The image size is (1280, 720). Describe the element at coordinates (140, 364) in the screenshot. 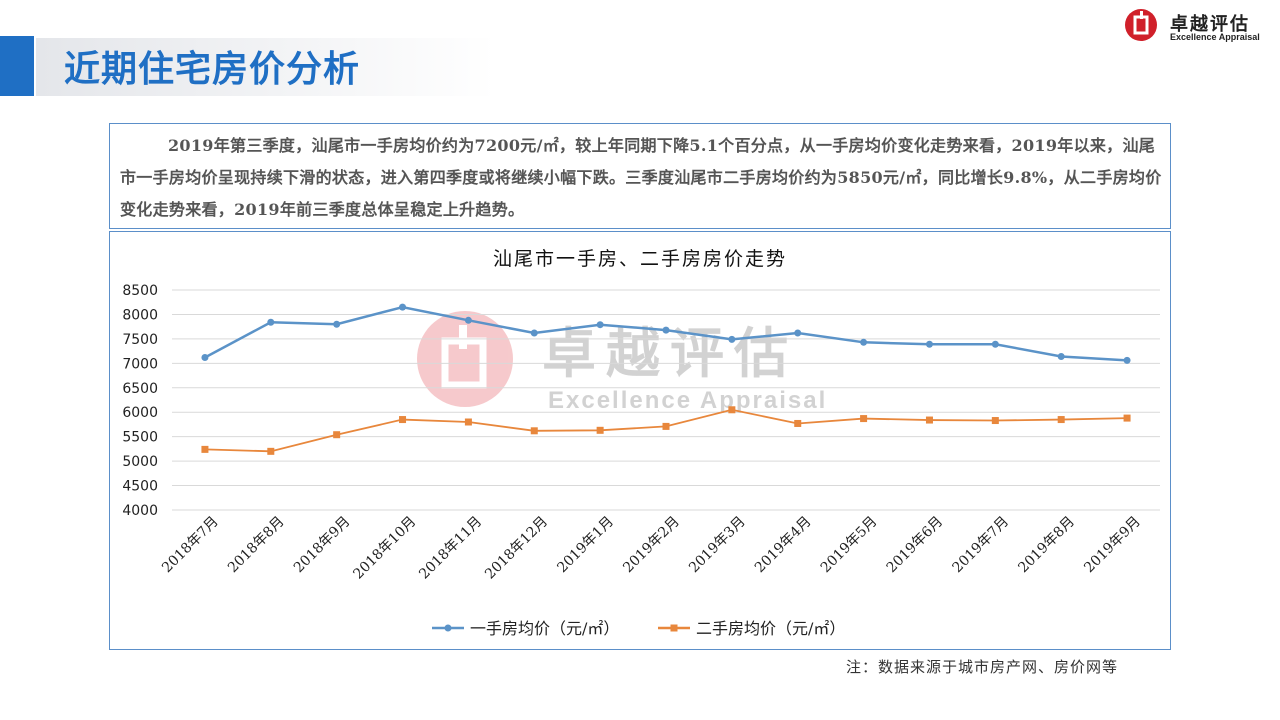

I see `y-tick-label: 7000` at that location.